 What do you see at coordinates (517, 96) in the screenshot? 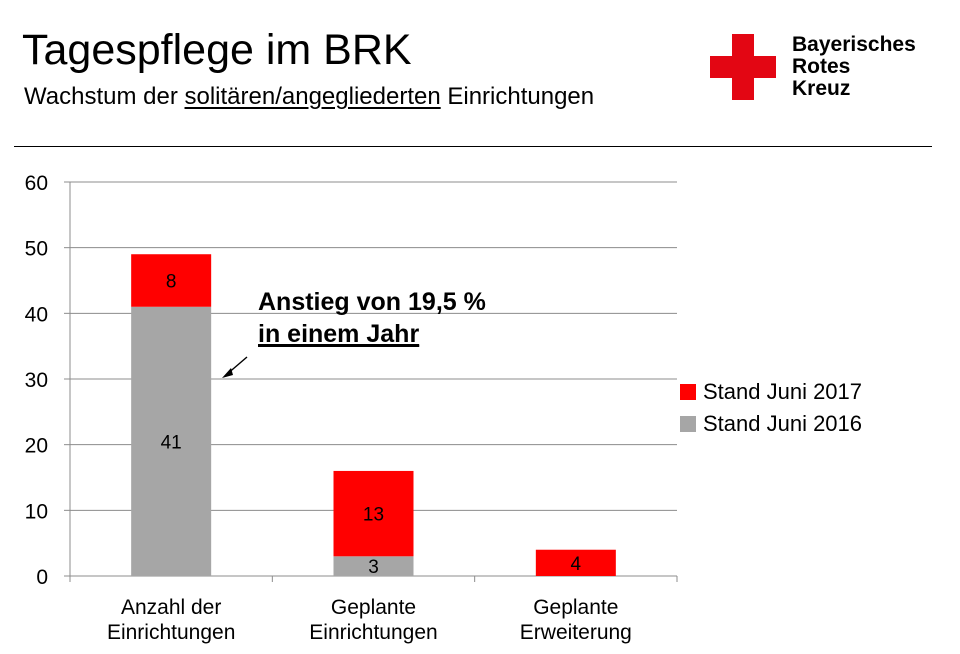
I see `subtitle-text-after: Einrichtungen` at bounding box center [517, 96].